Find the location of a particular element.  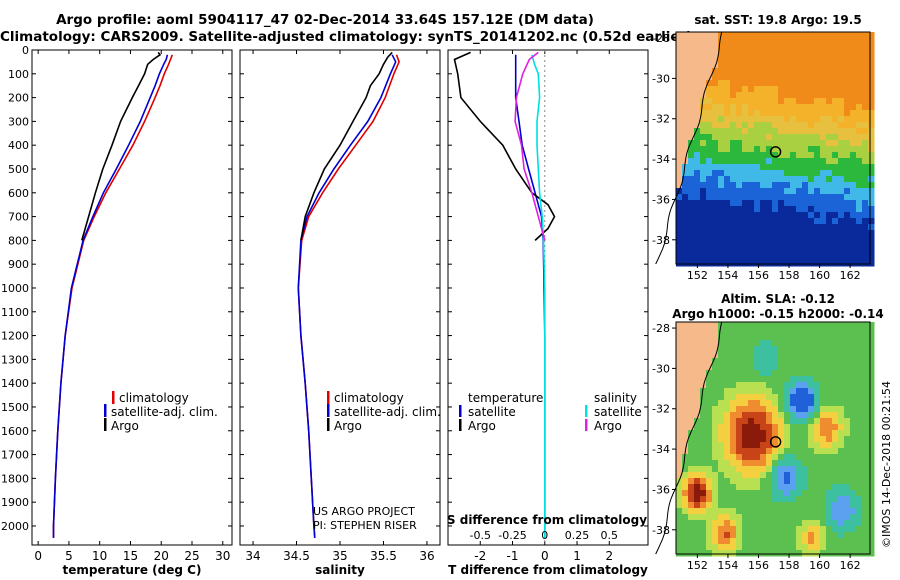

legend-satellite-swatch is located at coordinates (328, 410).